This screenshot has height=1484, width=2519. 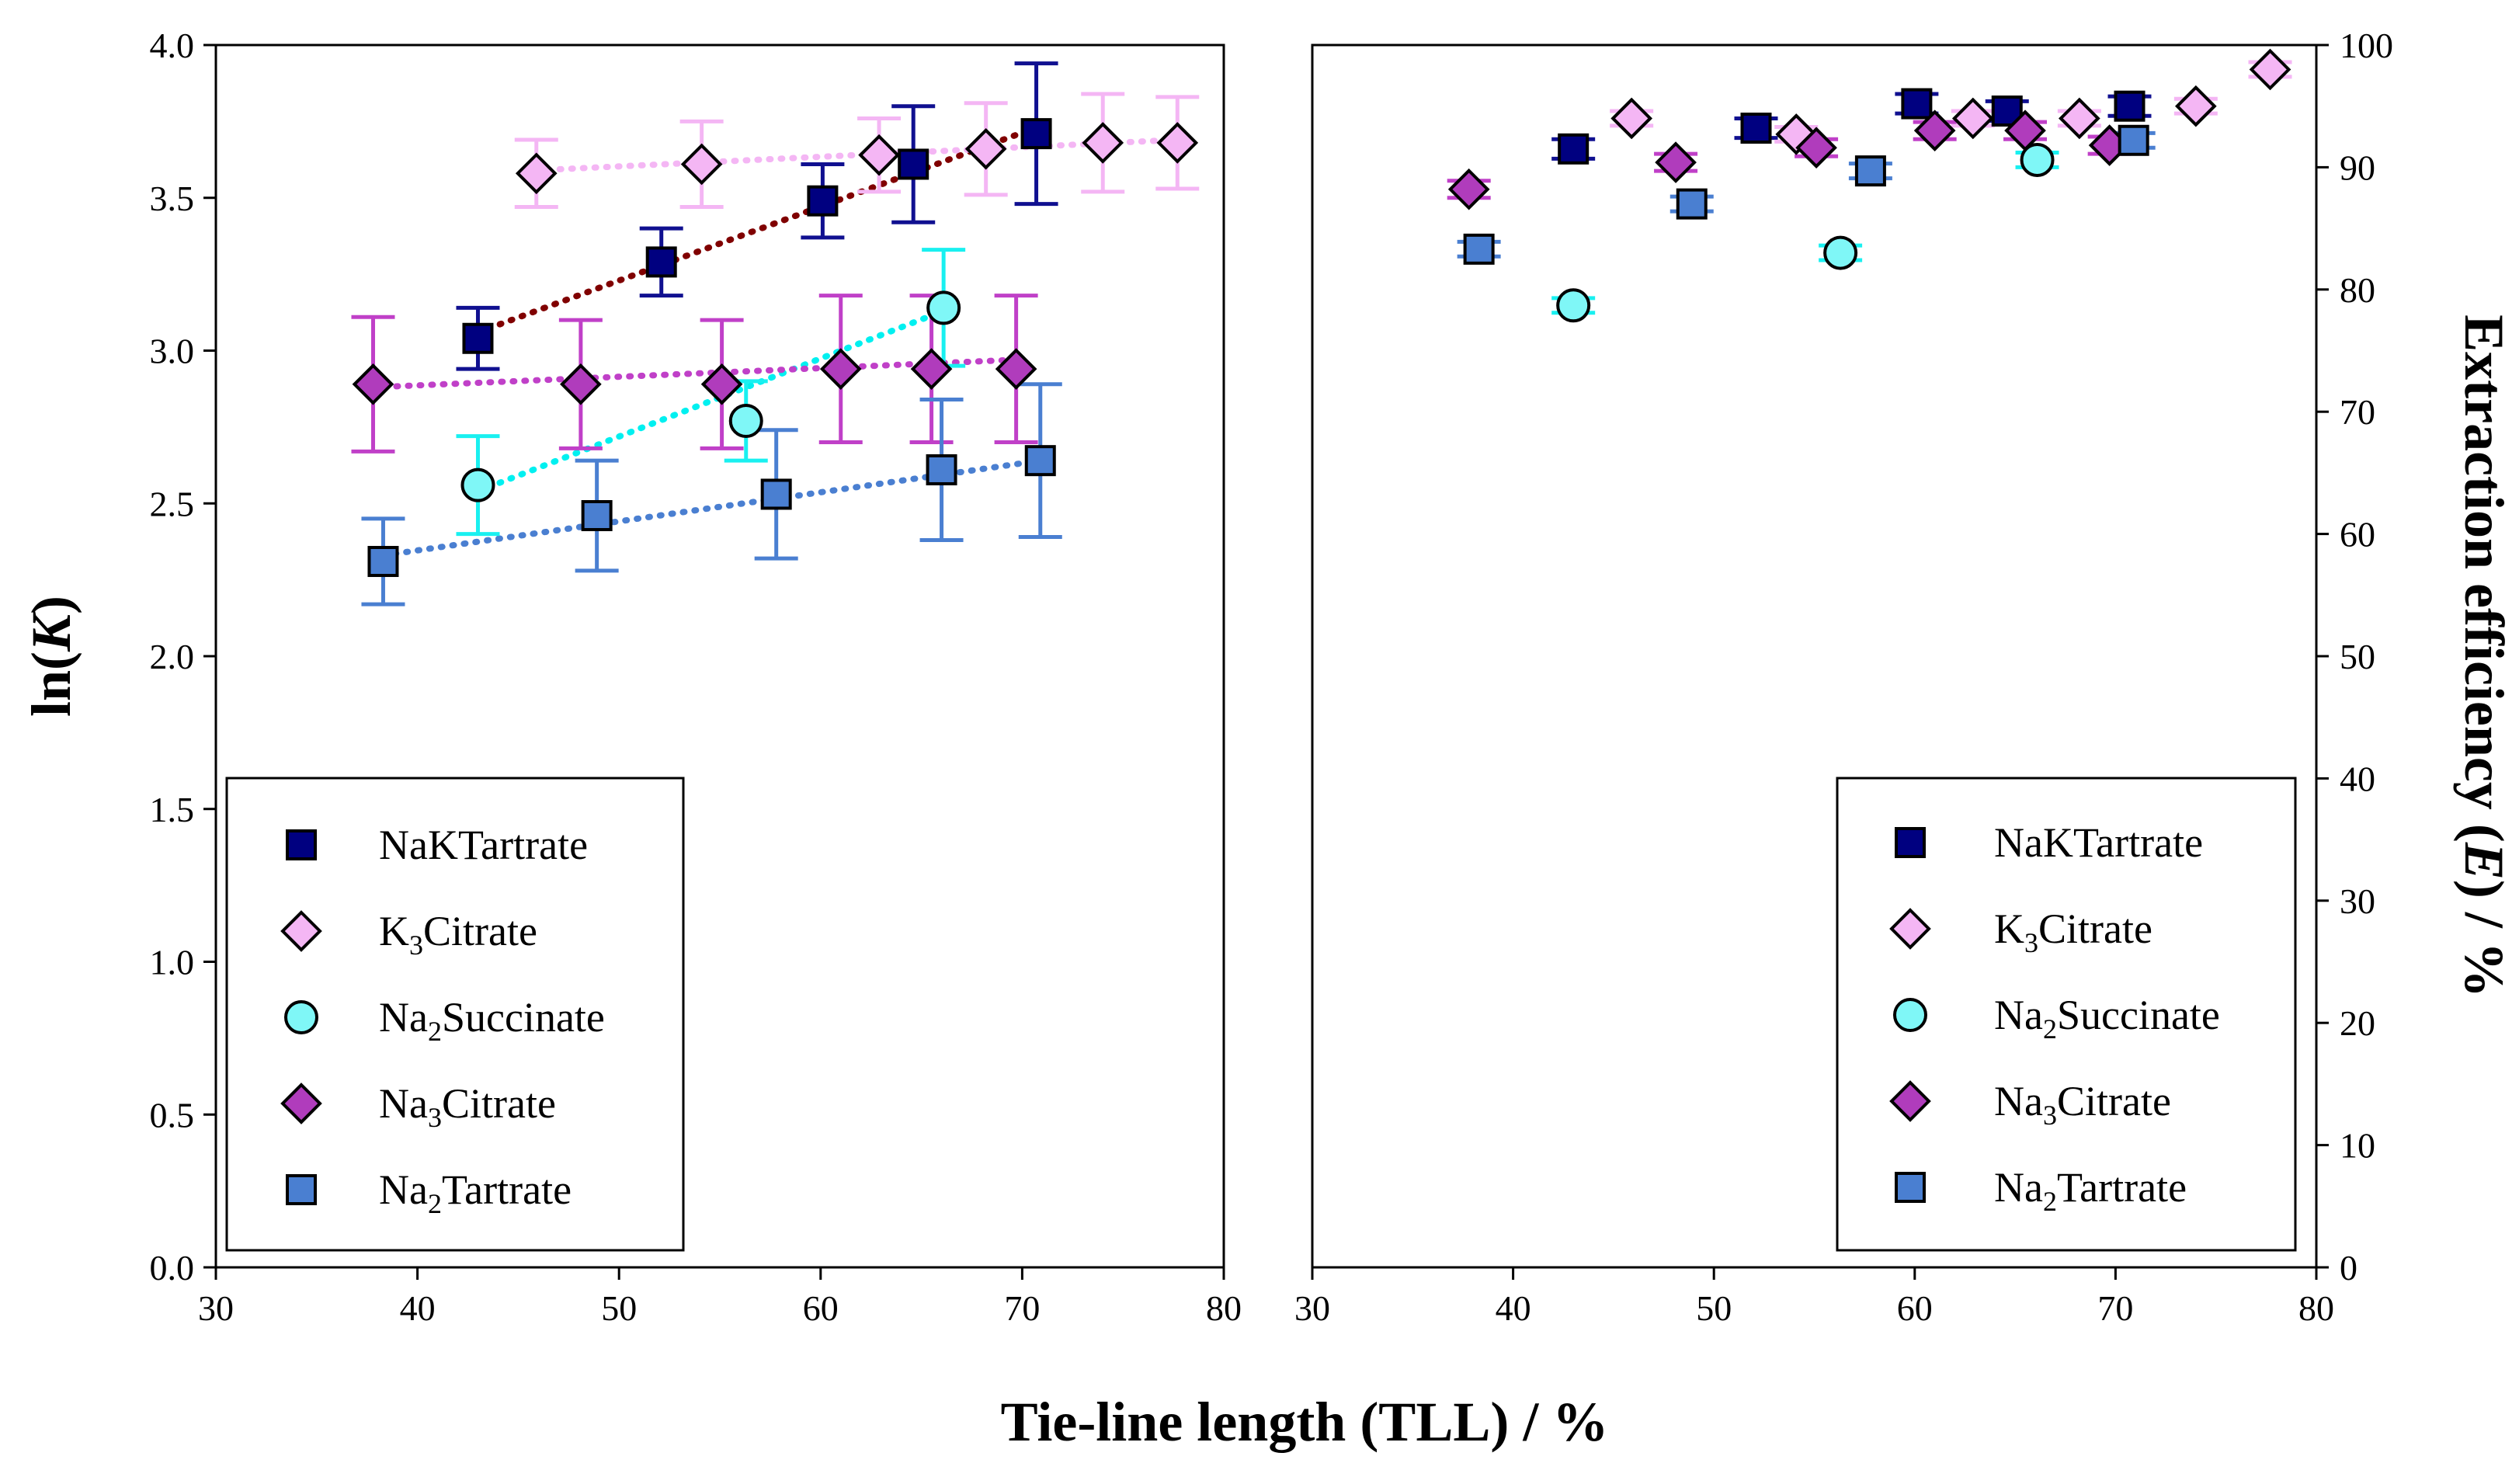 What do you see at coordinates (2357, 901) in the screenshot?
I see `y-tick-label: 30` at bounding box center [2357, 901].